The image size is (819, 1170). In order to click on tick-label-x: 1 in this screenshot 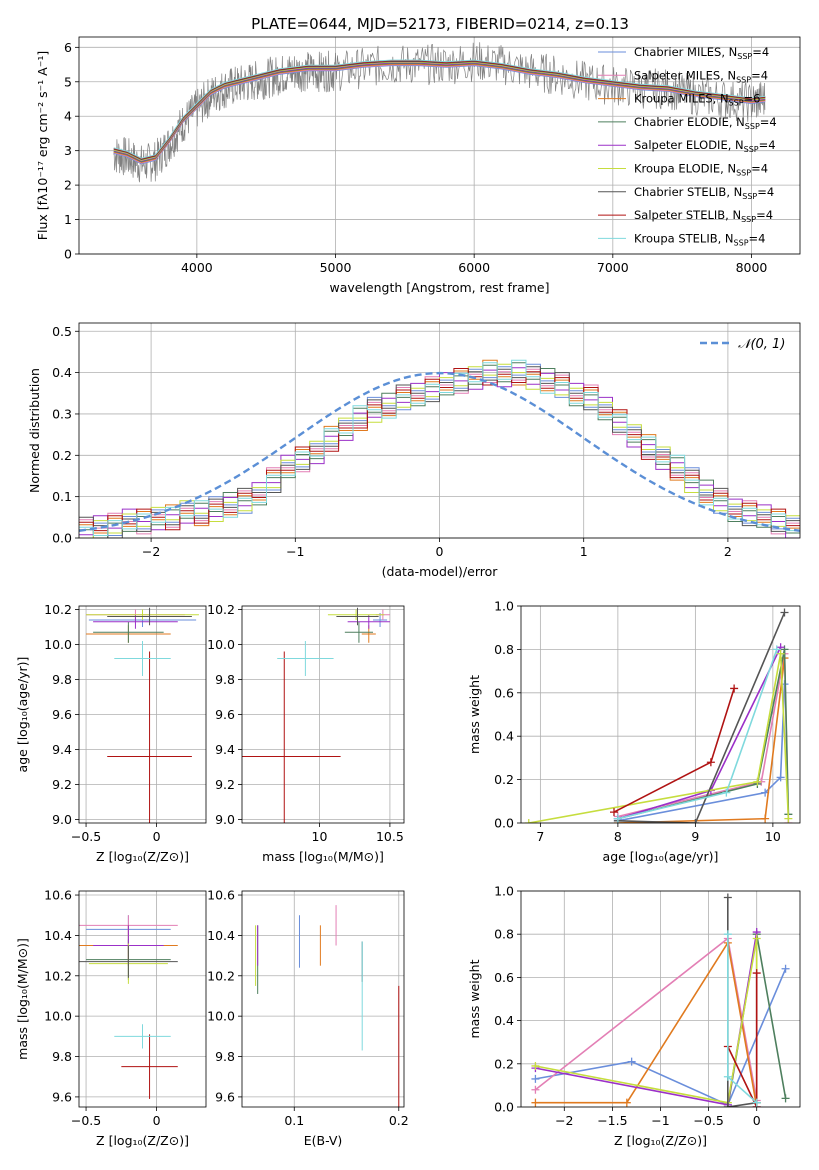, I will do `click(584, 551)`.